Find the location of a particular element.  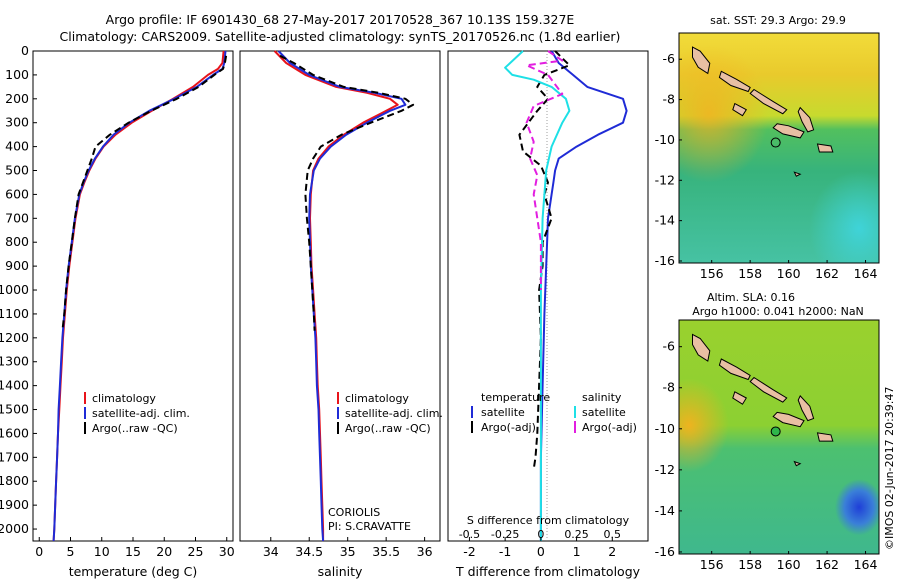

imos-credit: ©IMOS 02-Jun-2017 20:39:47 is located at coordinates (889, 468).